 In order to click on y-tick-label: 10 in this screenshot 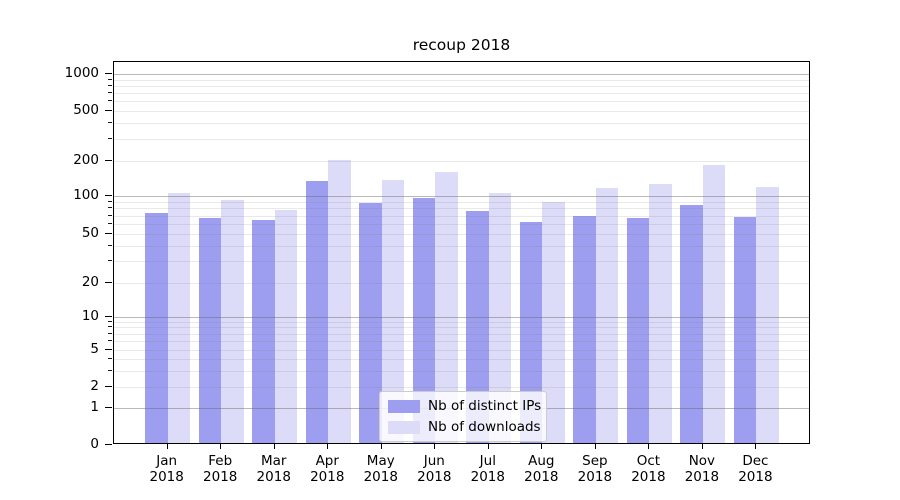, I will do `click(90, 315)`.